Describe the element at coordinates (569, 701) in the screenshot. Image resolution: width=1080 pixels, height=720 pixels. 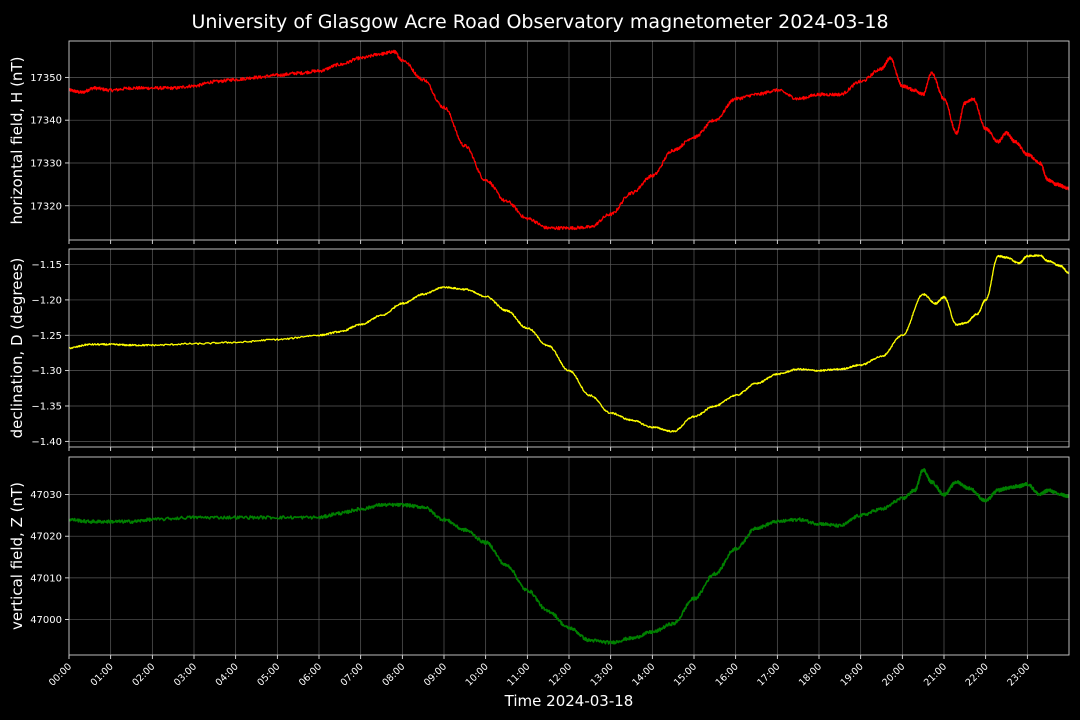
I see `x-axis-label: Time 2024-03-18` at that location.